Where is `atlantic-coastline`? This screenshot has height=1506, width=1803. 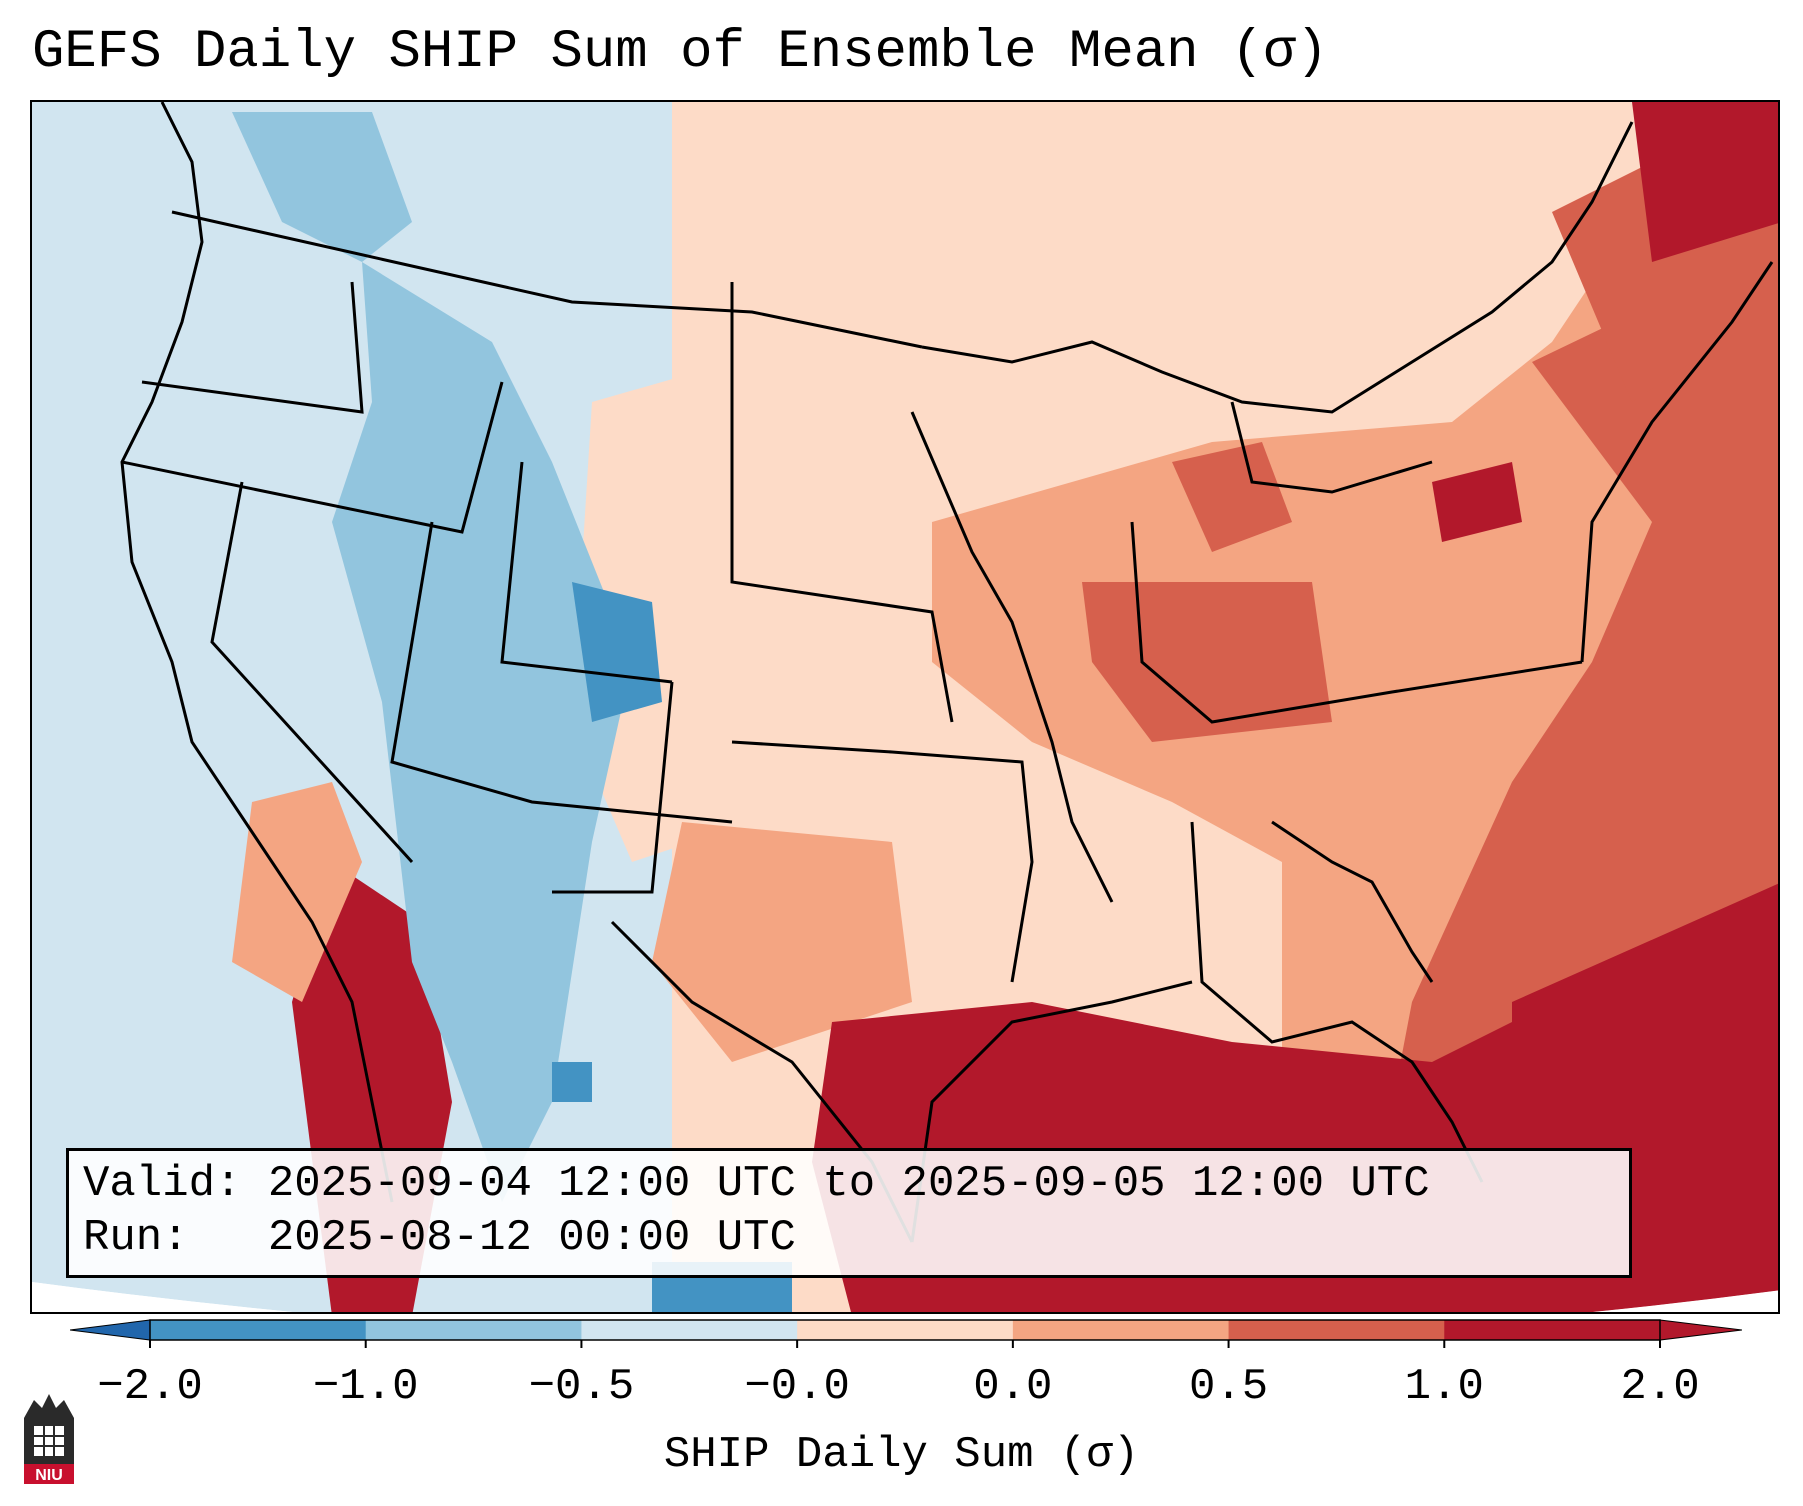
atlantic-coastline is located at coordinates (1677, 462).